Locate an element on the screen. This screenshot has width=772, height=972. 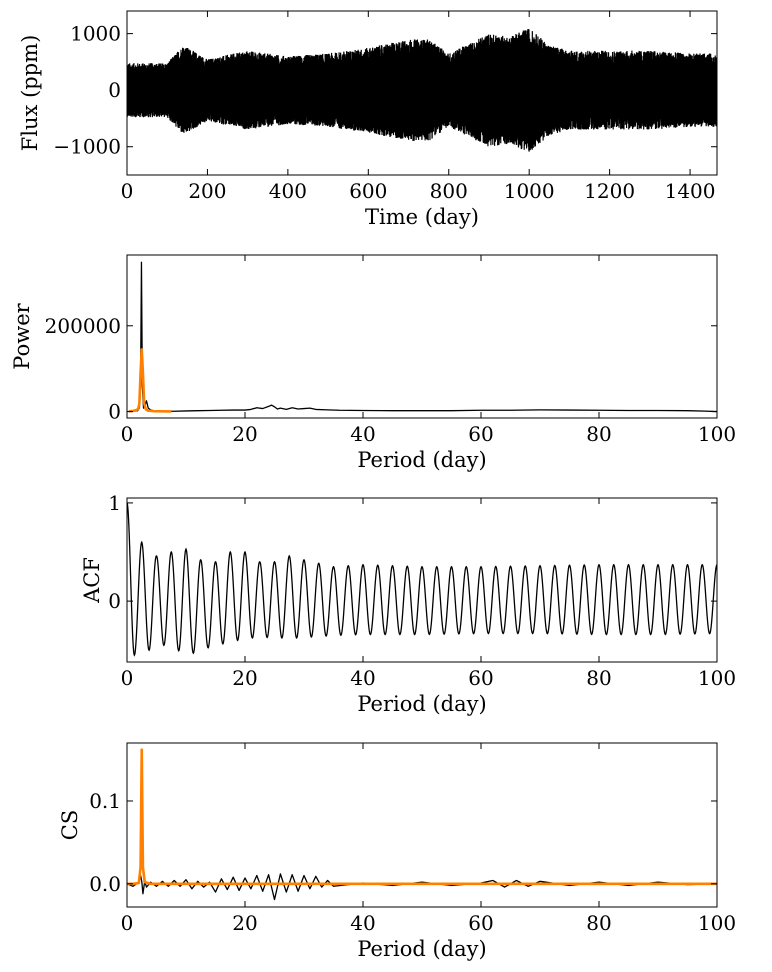
y-tick-label: 0.1 is located at coordinates (105, 801).